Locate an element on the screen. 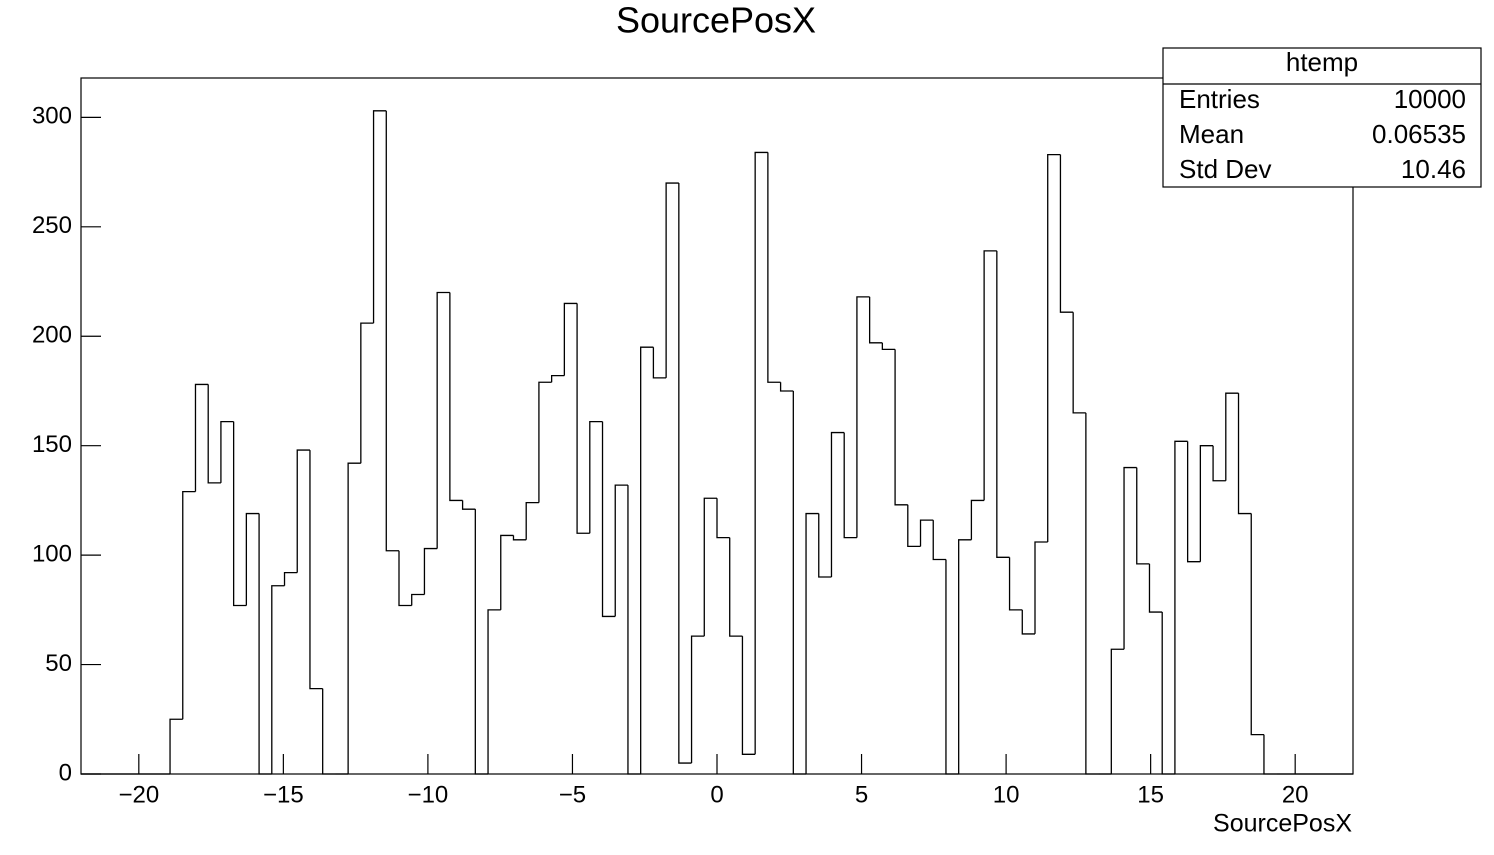 This screenshot has height=855, width=1494. x-tick-label: 10 is located at coordinates (1006, 794).